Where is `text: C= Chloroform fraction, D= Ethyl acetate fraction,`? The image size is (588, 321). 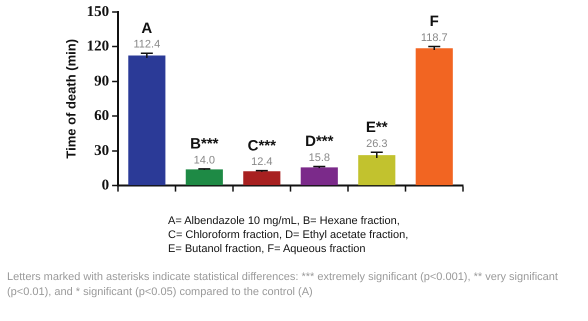
text: C= Chloroform fraction, D= Ethyl acetate fraction, is located at coordinates (288, 235).